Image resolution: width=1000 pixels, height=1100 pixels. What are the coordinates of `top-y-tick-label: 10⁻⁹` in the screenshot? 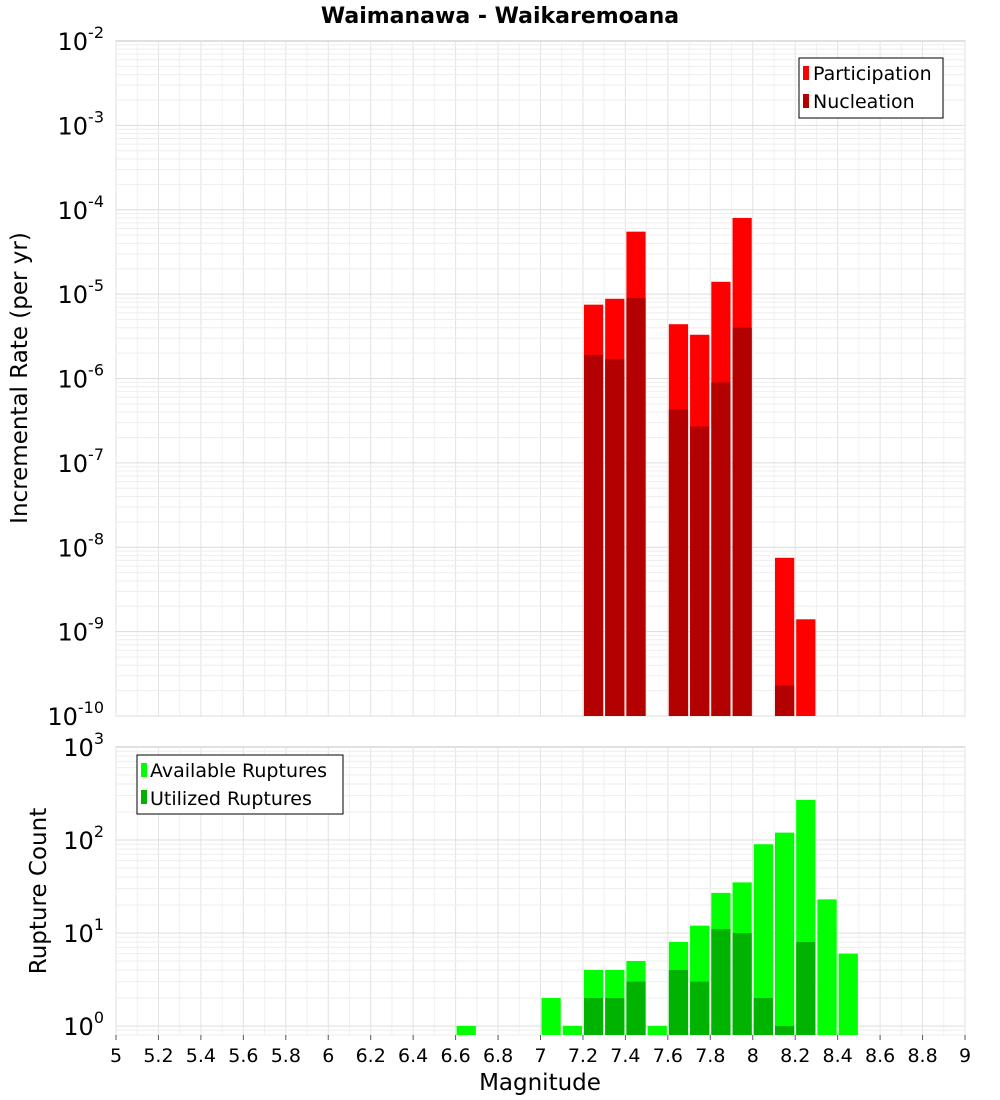 It's located at (81, 630).